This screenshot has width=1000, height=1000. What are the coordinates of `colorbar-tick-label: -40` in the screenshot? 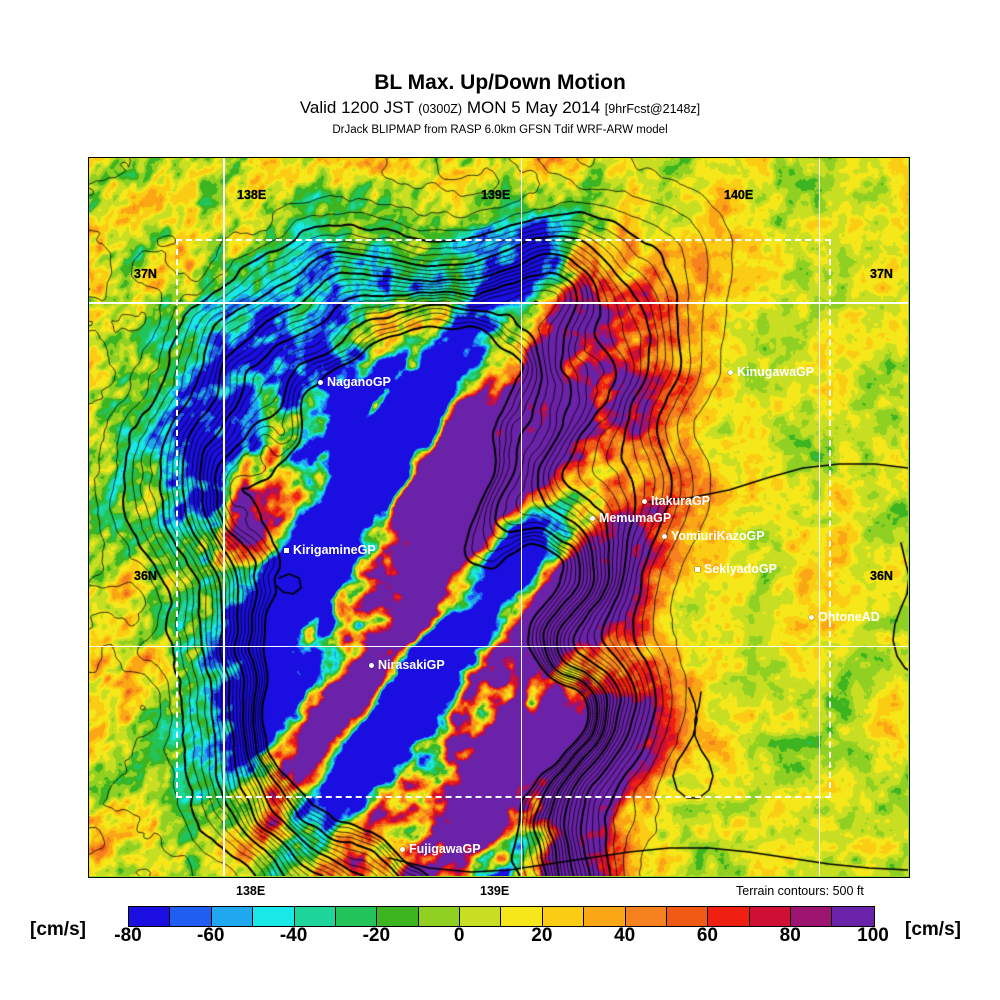 It's located at (293, 935).